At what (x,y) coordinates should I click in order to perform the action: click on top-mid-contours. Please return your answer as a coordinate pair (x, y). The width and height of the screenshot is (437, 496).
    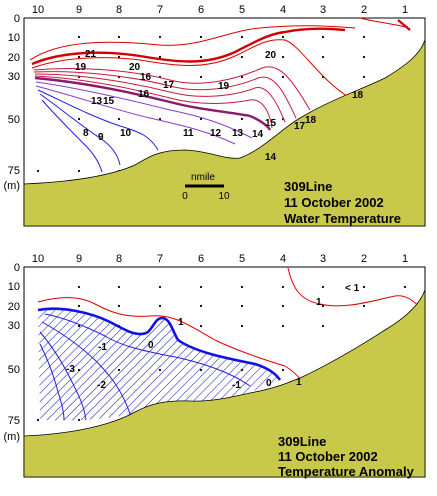
    Looking at the image, I should click on (144, 113).